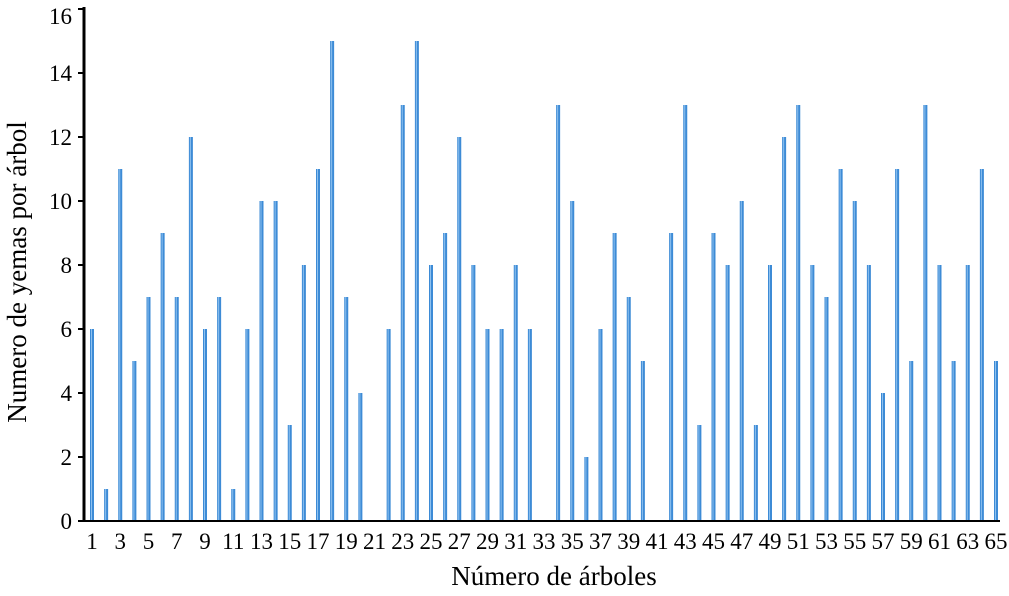 The image size is (1009, 596). Describe the element at coordinates (67, 521) in the screenshot. I see `y-tick-label: 0` at that location.